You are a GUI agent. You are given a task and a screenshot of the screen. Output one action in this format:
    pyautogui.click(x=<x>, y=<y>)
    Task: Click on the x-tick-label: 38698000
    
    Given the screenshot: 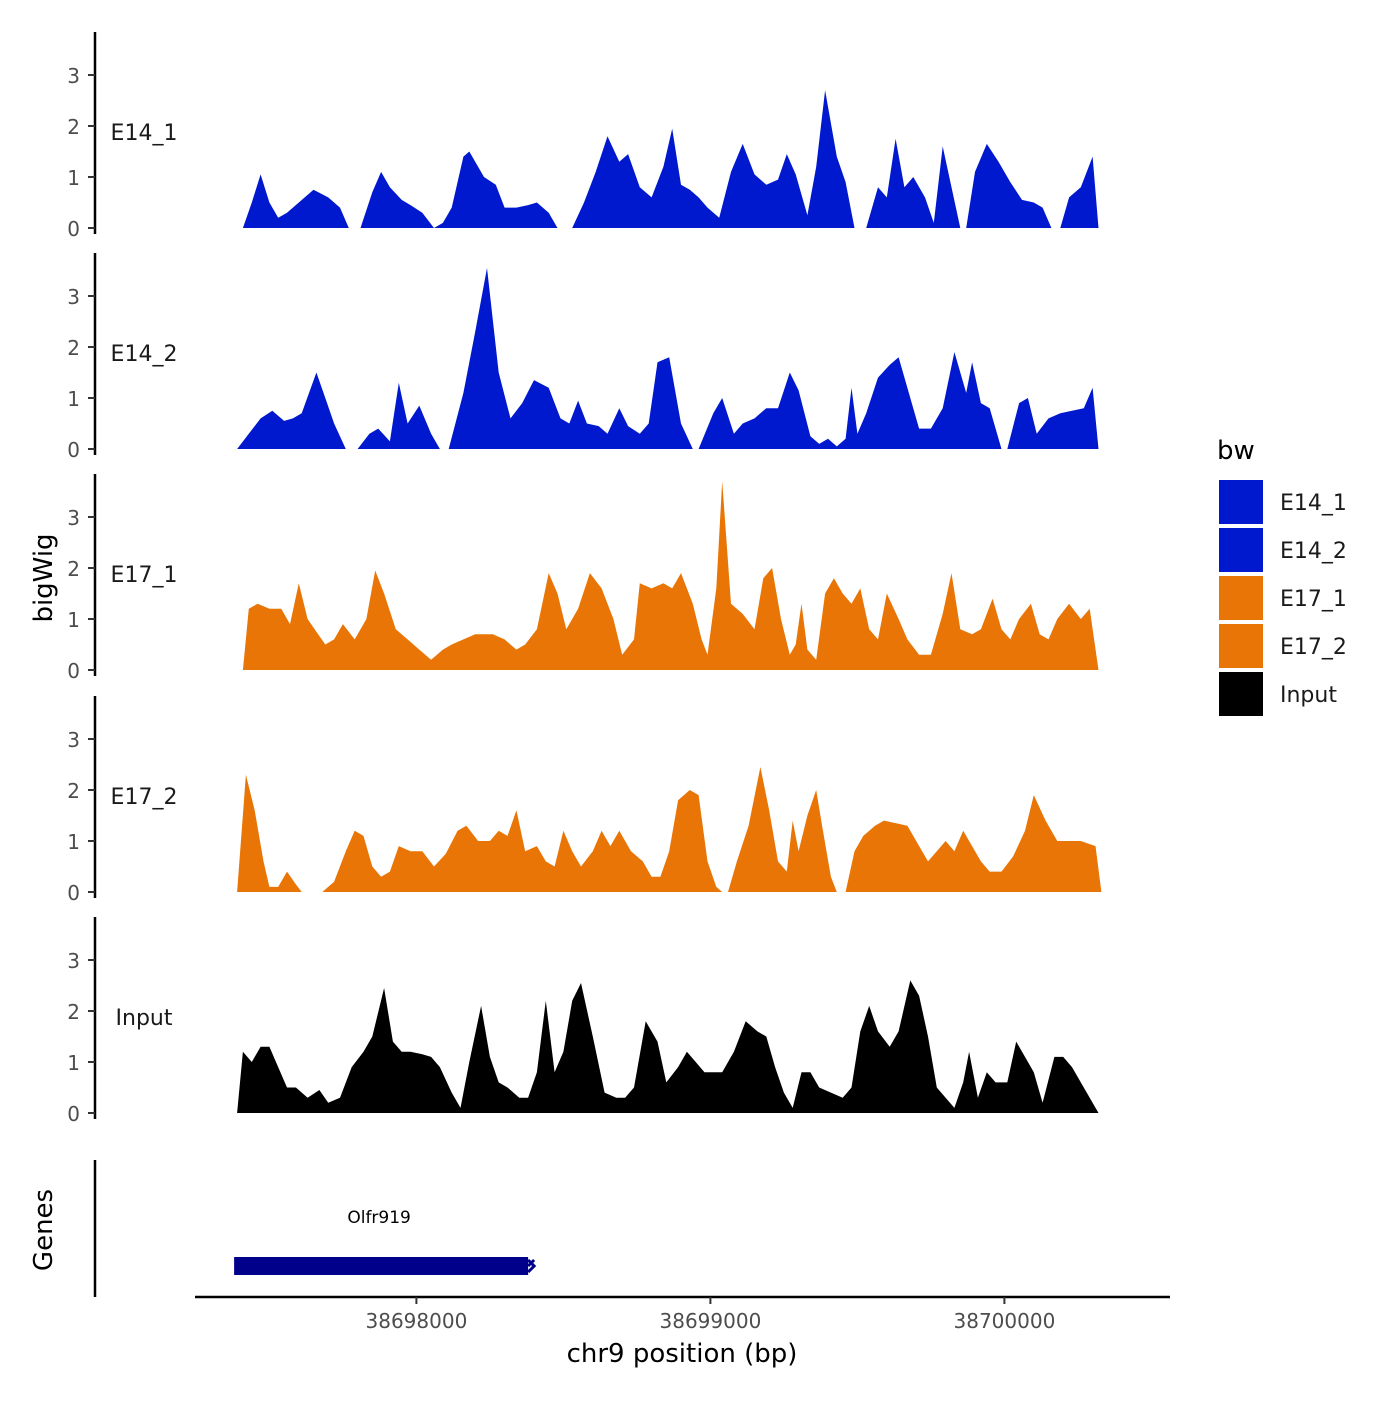 What is the action you would take?
    pyautogui.click(x=417, y=1321)
    